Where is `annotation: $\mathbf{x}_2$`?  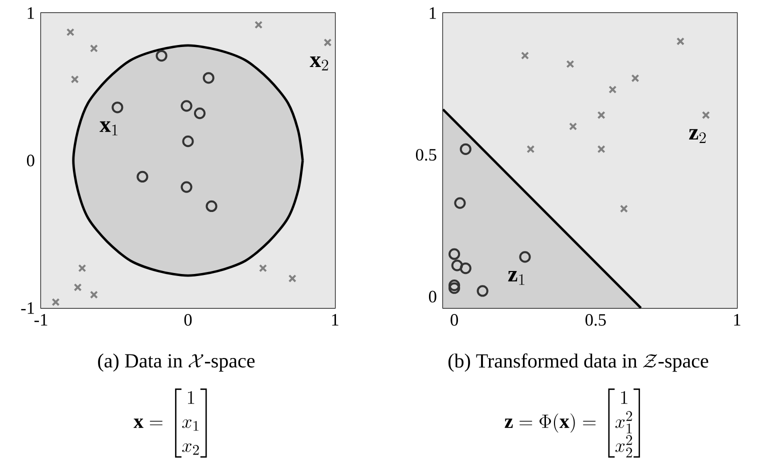 annotation: $\mathbf{x}_2$ is located at coordinates (319, 63).